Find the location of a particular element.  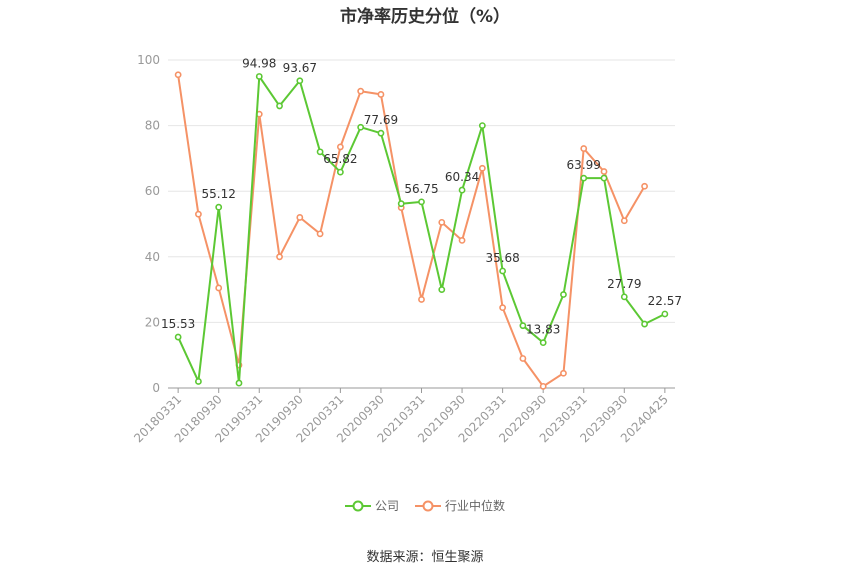

data-source-note: 数据来源：恒生聚源 is located at coordinates (425, 557).